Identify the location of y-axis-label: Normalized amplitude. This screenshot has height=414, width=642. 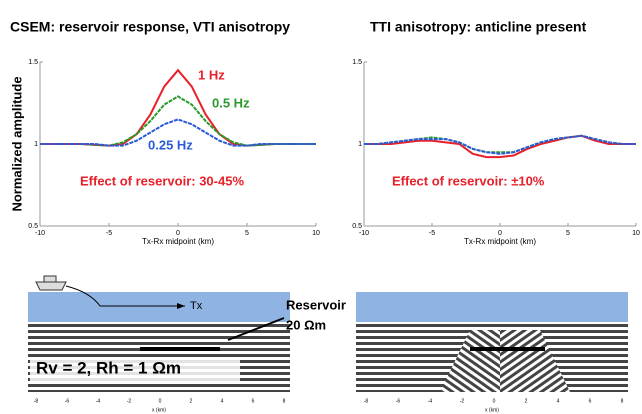
(16, 143).